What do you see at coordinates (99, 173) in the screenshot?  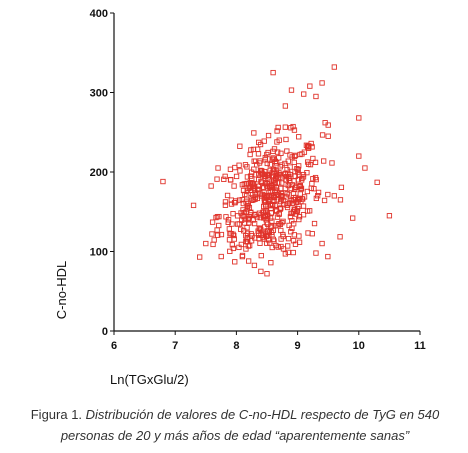 I see `y-tick-label: 200` at bounding box center [99, 173].